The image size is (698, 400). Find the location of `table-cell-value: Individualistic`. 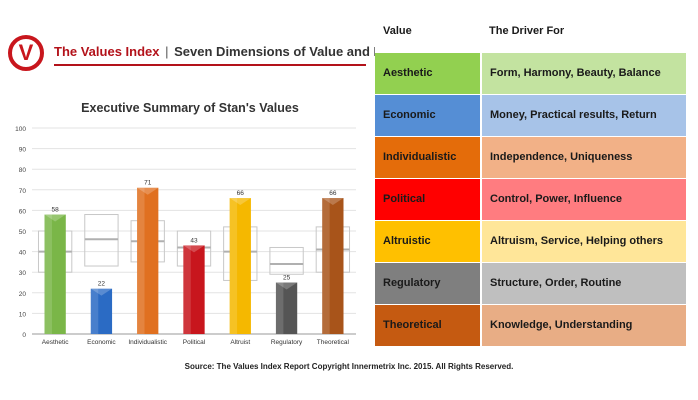

table-cell-value: Individualistic is located at coordinates (428, 157).